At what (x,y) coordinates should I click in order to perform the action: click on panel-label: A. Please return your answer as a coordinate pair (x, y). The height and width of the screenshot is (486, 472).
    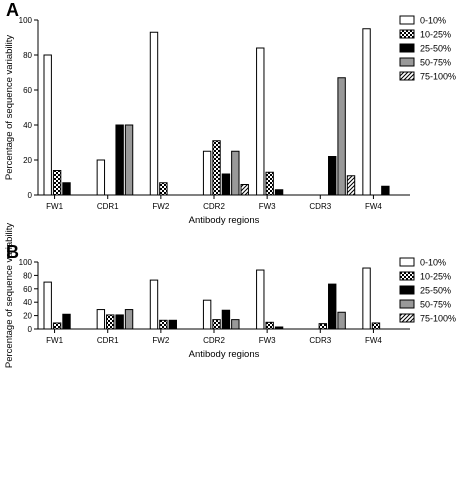
    Looking at the image, I should click on (12, 10).